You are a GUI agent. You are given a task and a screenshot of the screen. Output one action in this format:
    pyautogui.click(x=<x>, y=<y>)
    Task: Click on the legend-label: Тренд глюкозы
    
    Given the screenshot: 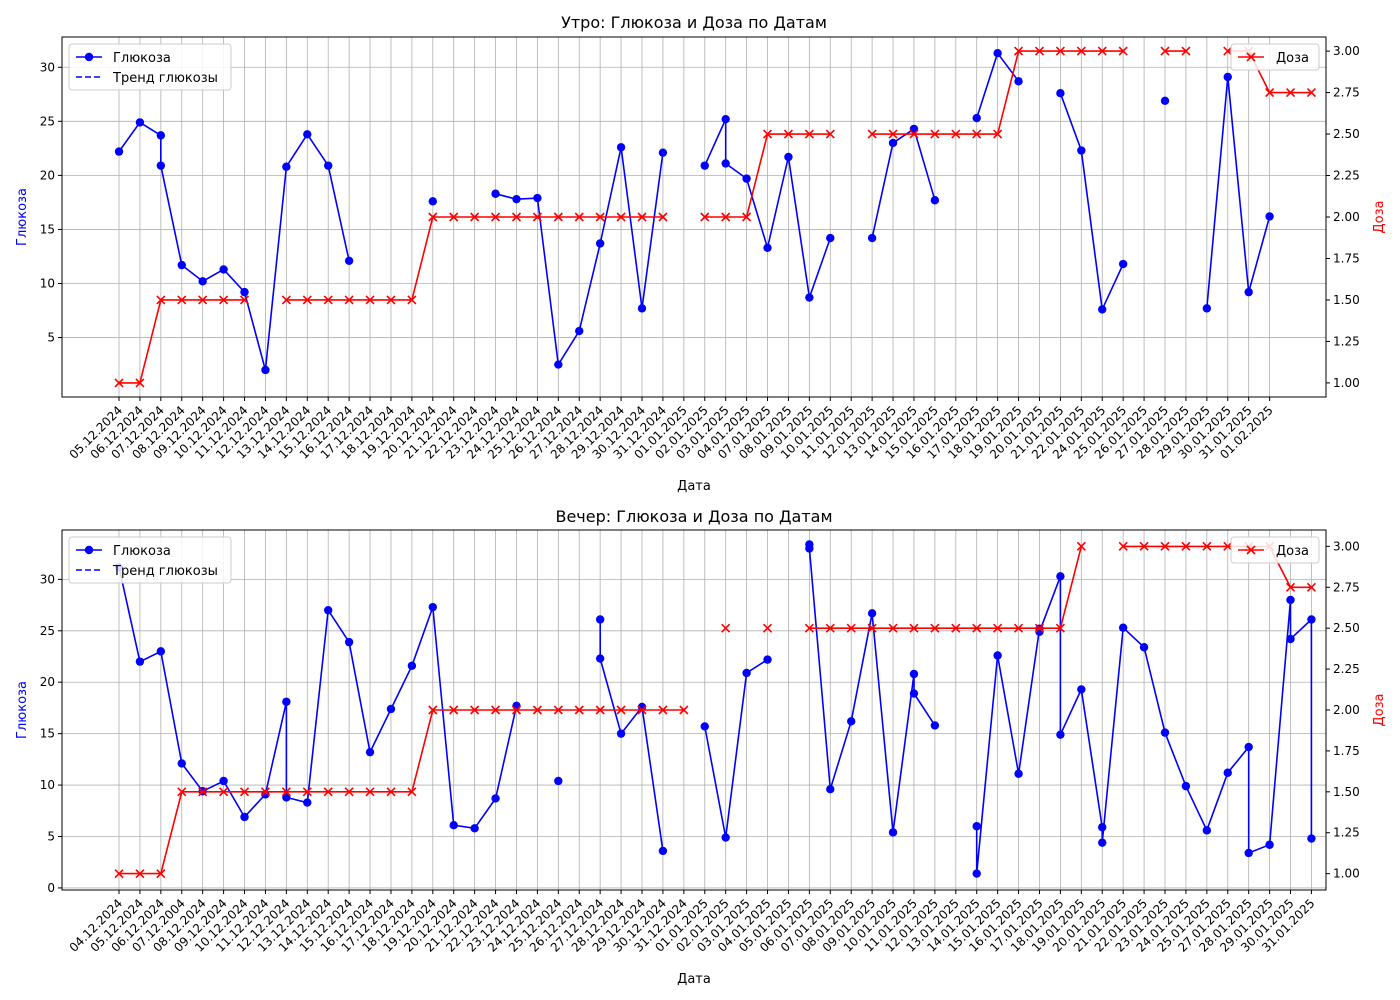 What is the action you would take?
    pyautogui.click(x=165, y=571)
    